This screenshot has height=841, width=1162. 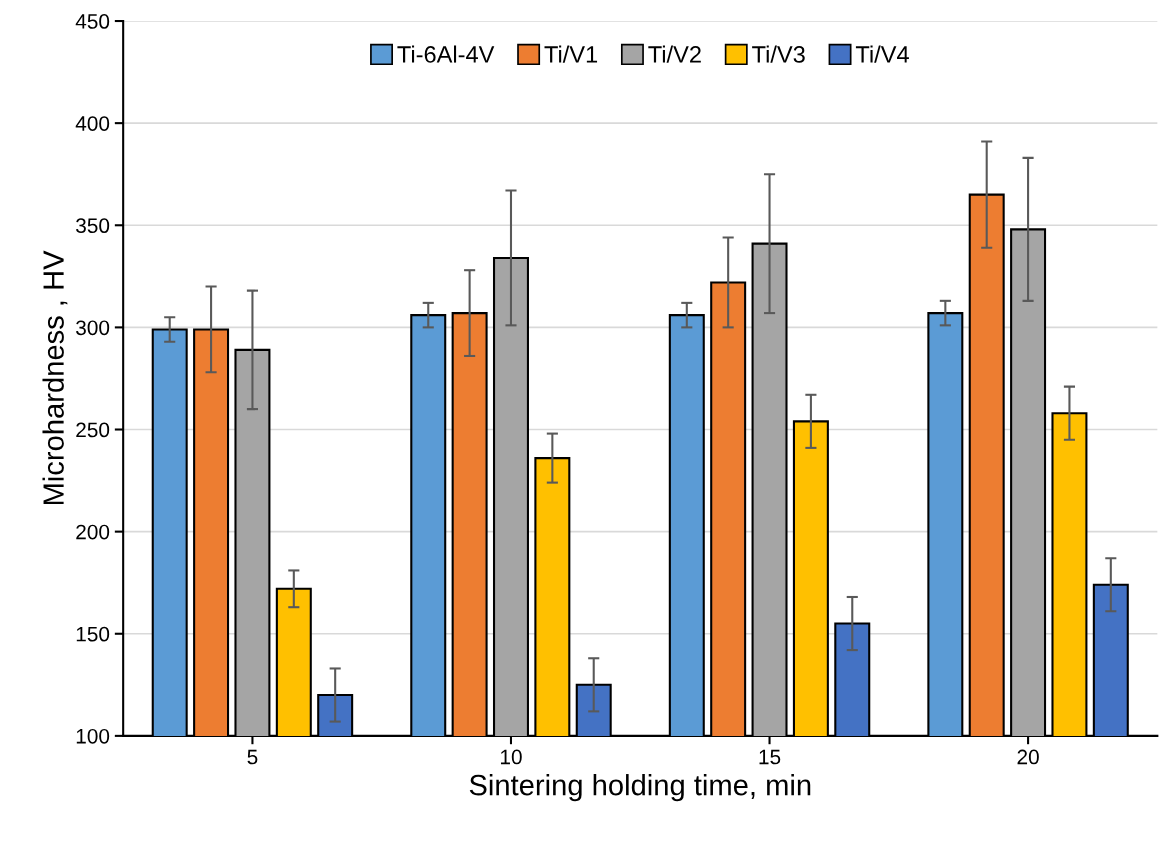 What do you see at coordinates (93, 532) in the screenshot?
I see `y-tick-label: 200` at bounding box center [93, 532].